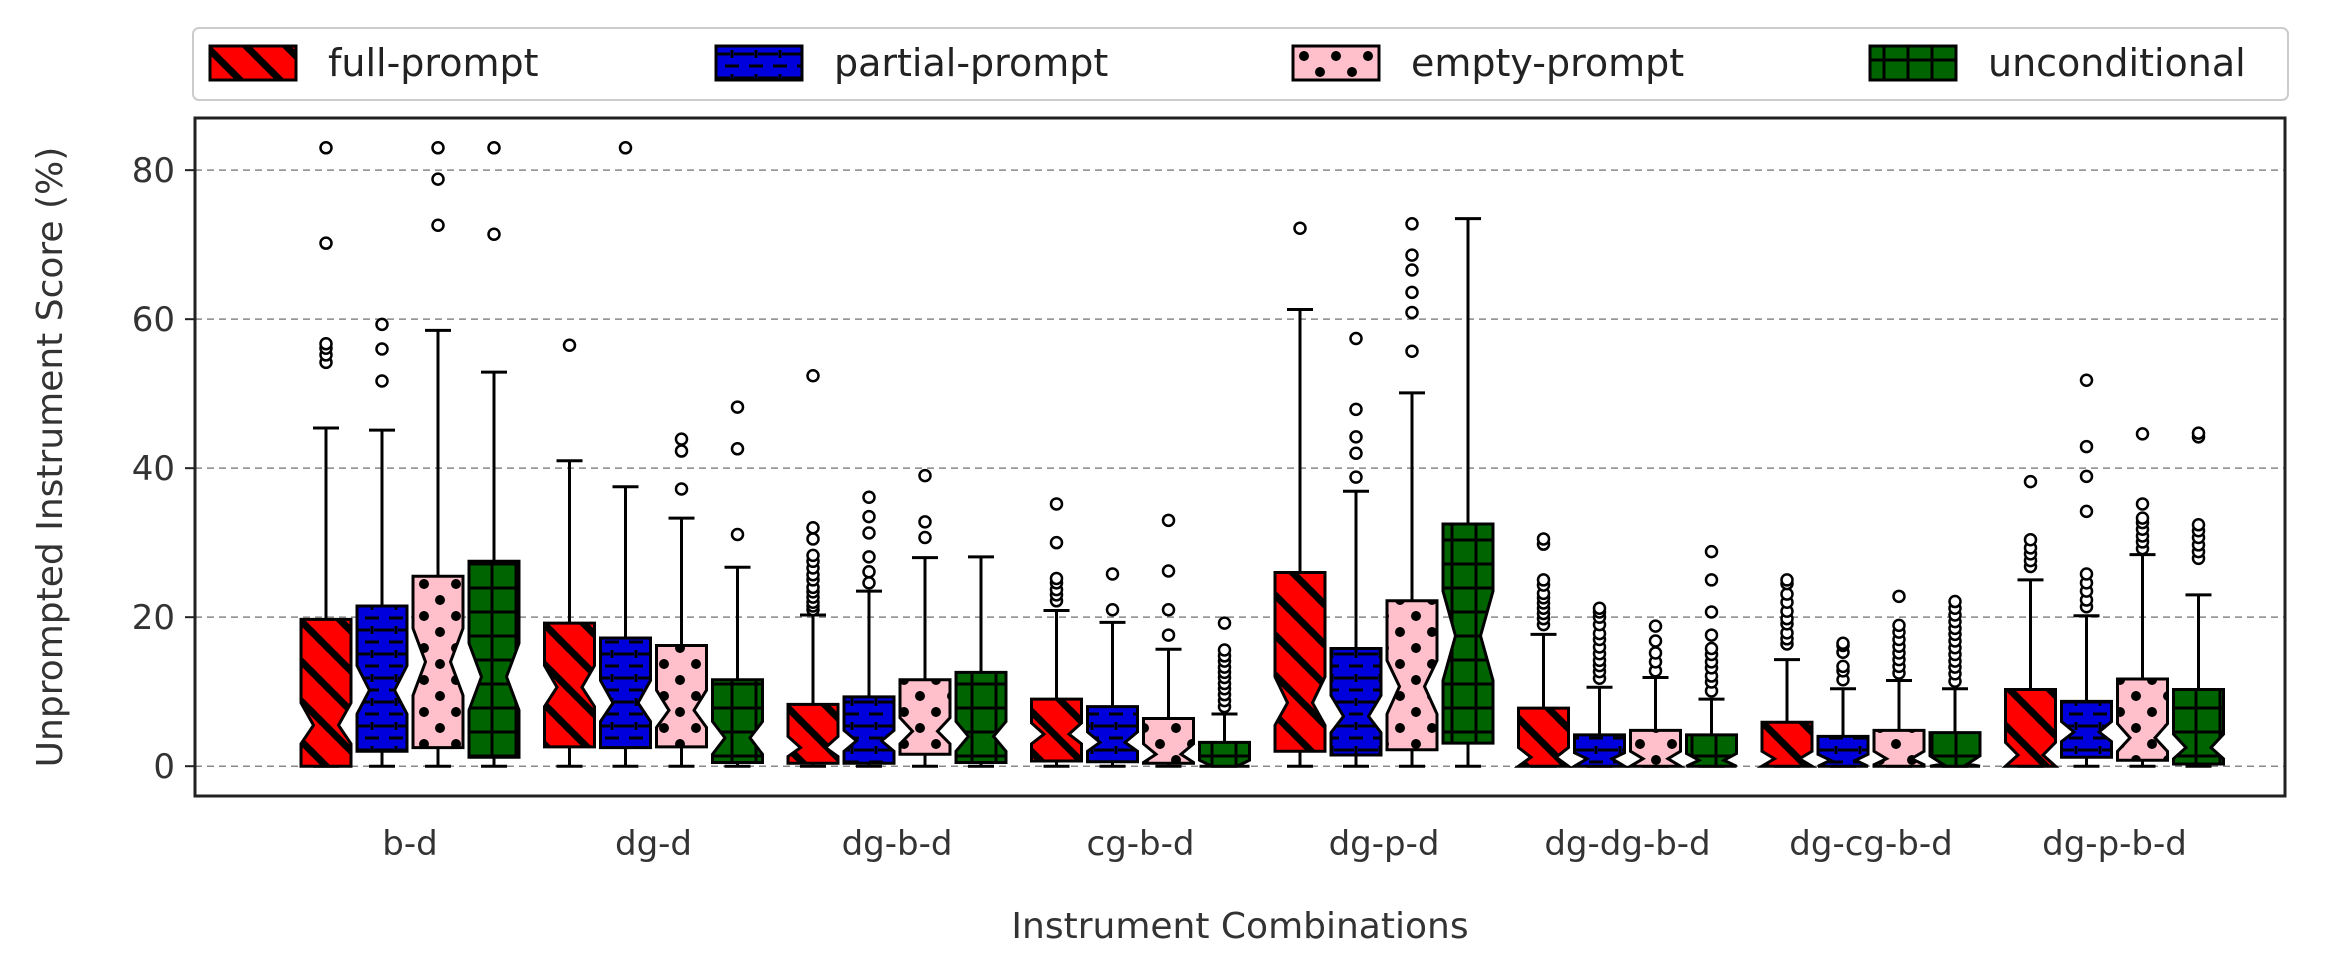 The height and width of the screenshot is (978, 2331). Describe the element at coordinates (50, 457) in the screenshot. I see `y-axis-title: Unprompted Instrument Score (%)` at that location.